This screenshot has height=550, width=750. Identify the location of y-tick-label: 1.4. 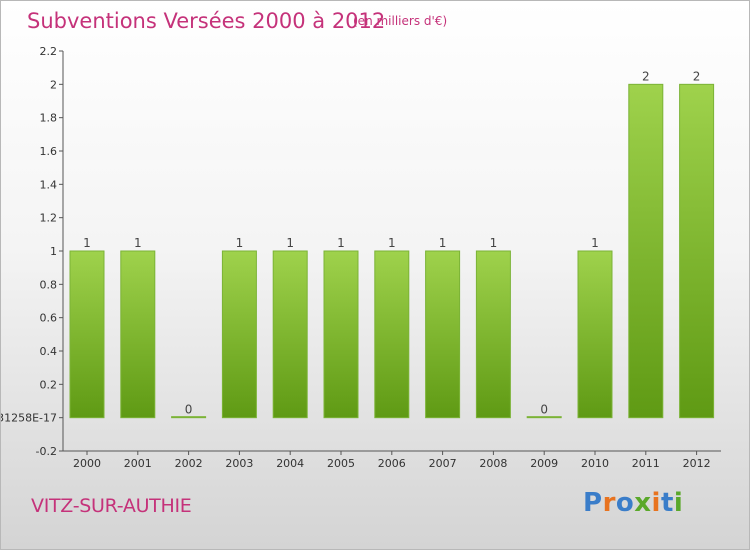
(49, 184).